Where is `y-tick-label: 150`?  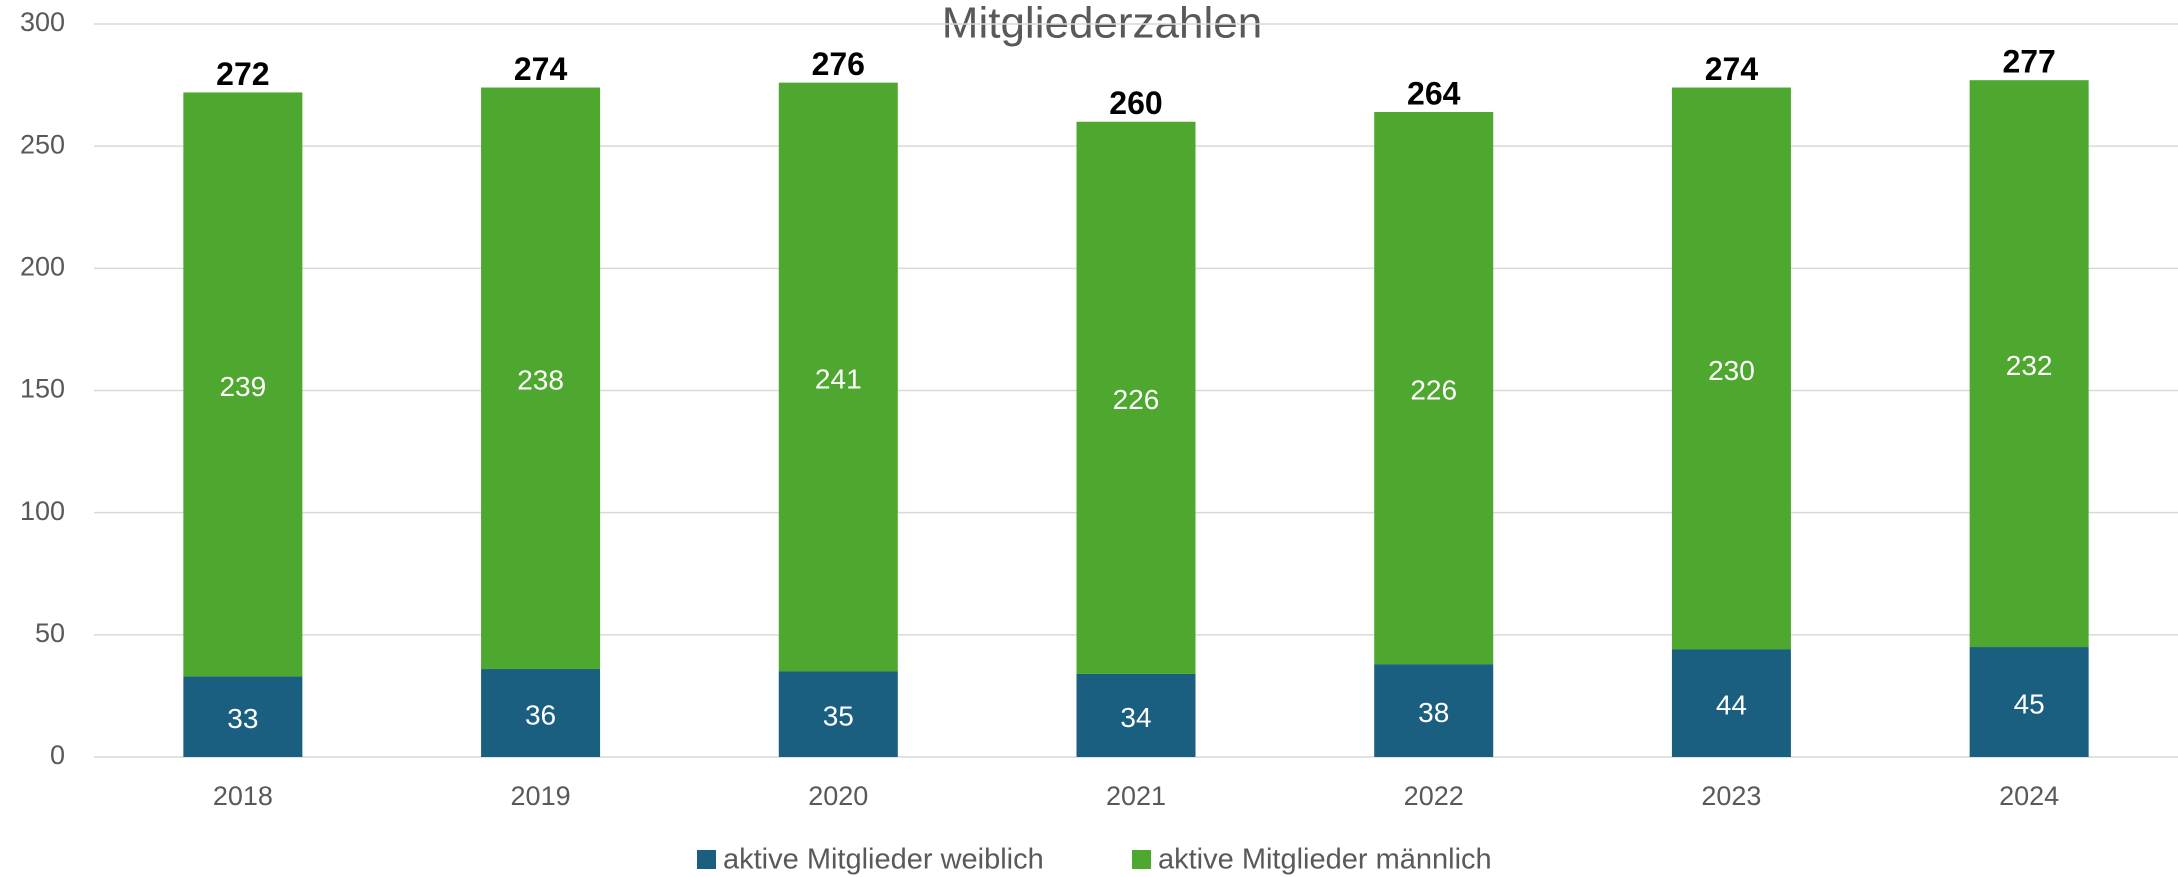 y-tick-label: 150 is located at coordinates (42, 389).